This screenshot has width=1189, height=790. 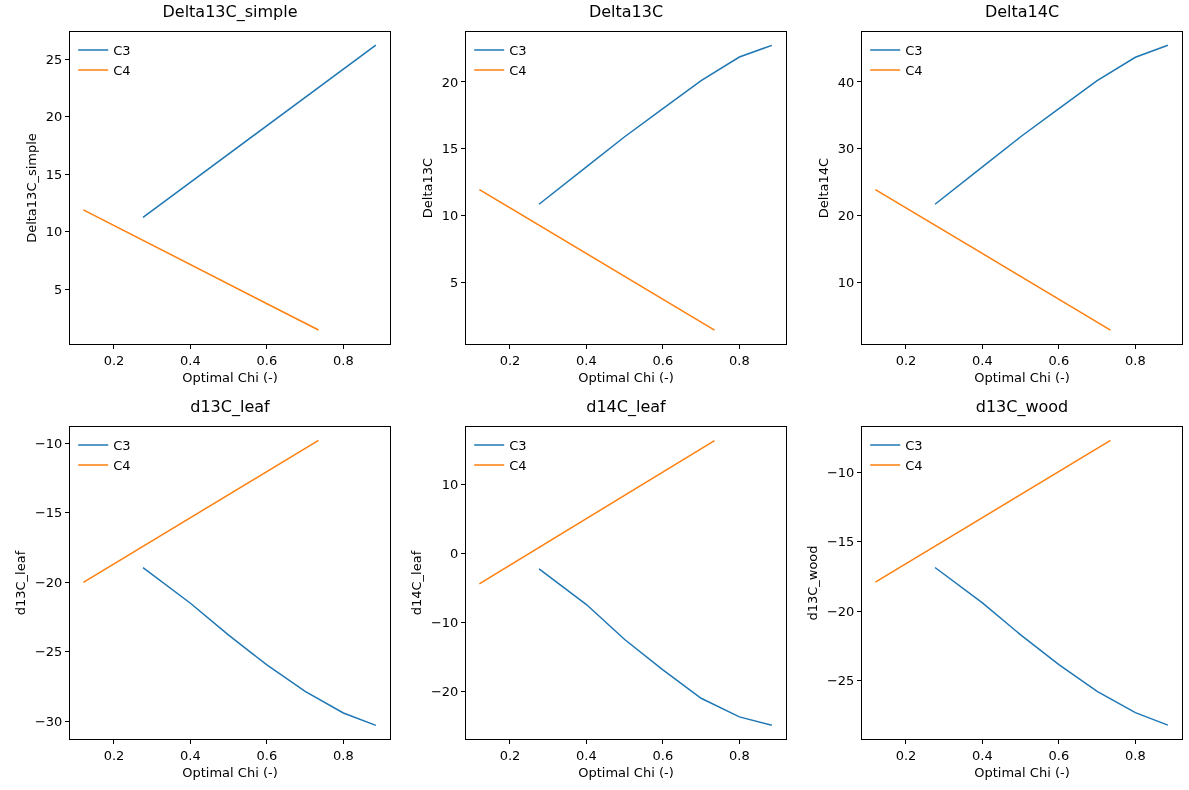 What do you see at coordinates (230, 12) in the screenshot?
I see `chart-title: Delta13C_simple` at bounding box center [230, 12].